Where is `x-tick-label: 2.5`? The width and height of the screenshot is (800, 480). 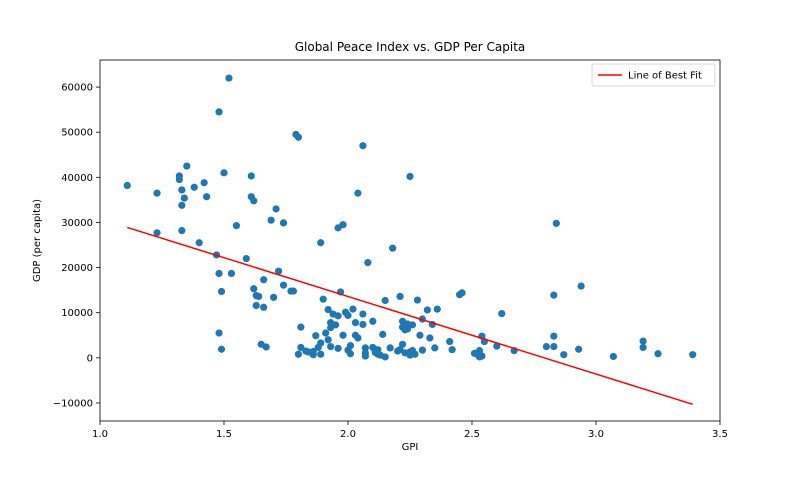
x-tick-label: 2.5 is located at coordinates (472, 434).